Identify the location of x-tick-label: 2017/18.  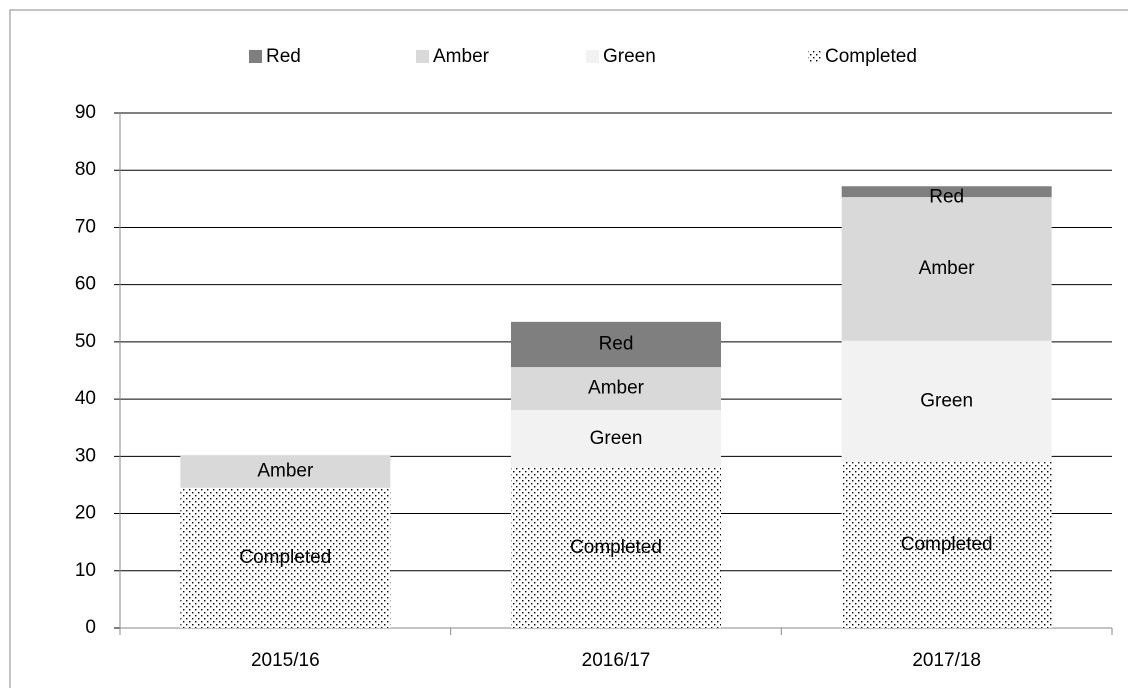
(946, 660).